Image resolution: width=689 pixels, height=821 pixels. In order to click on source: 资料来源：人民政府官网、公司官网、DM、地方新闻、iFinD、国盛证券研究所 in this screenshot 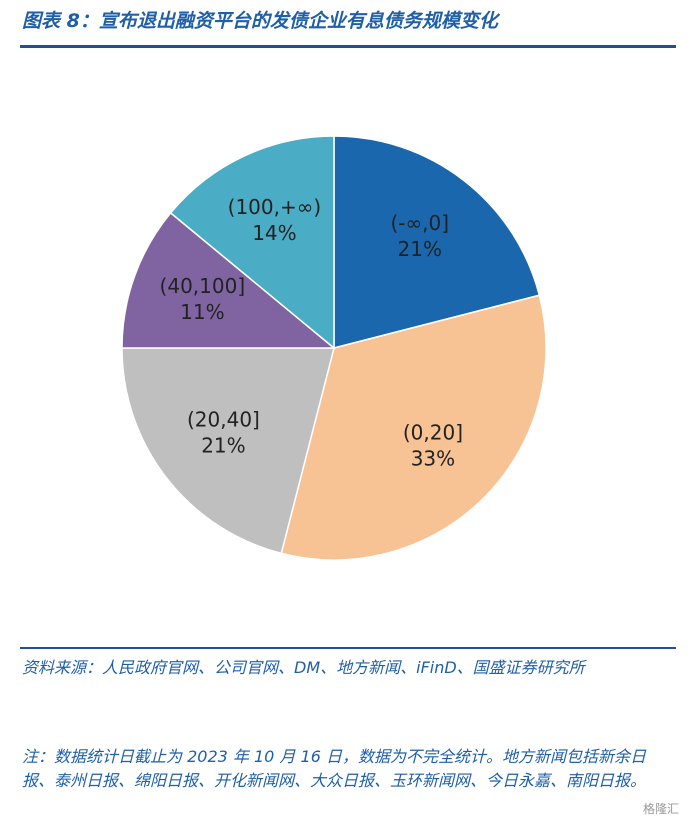, I will do `click(303, 667)`.